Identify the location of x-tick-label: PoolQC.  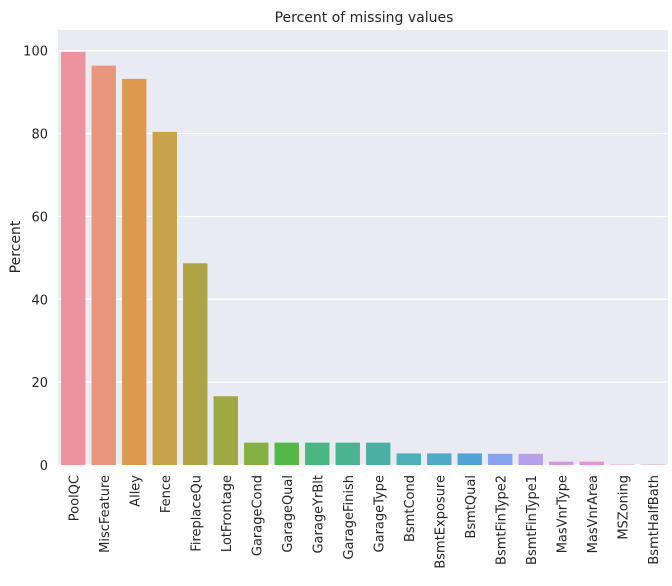
(74, 498).